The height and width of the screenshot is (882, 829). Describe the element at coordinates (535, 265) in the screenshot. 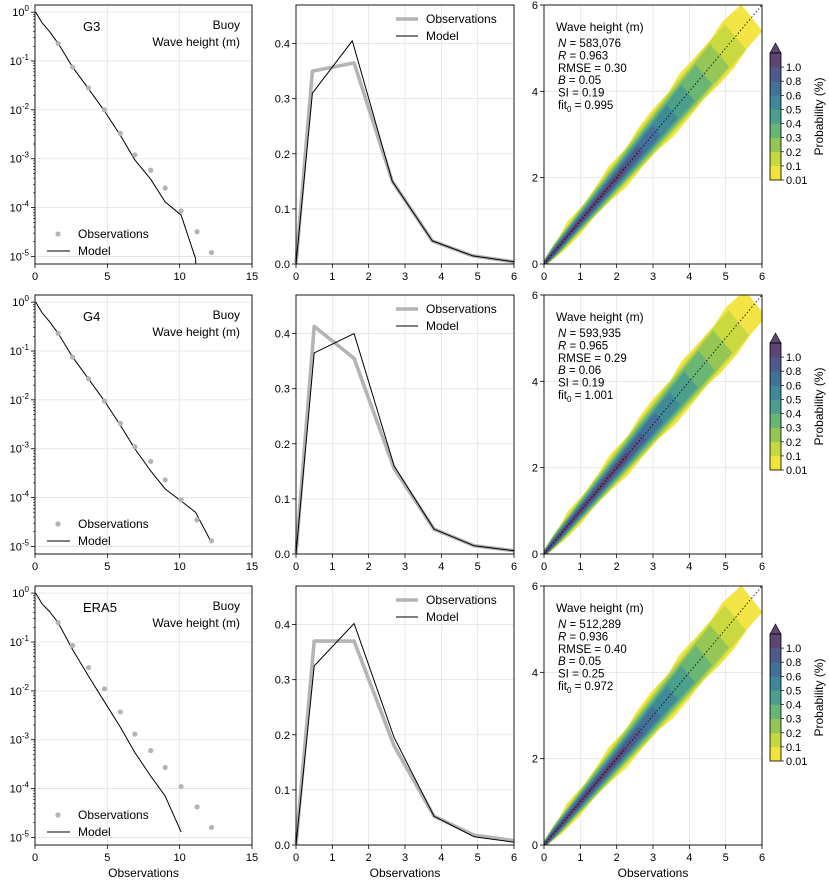

I see `y-tick-label: 0` at that location.